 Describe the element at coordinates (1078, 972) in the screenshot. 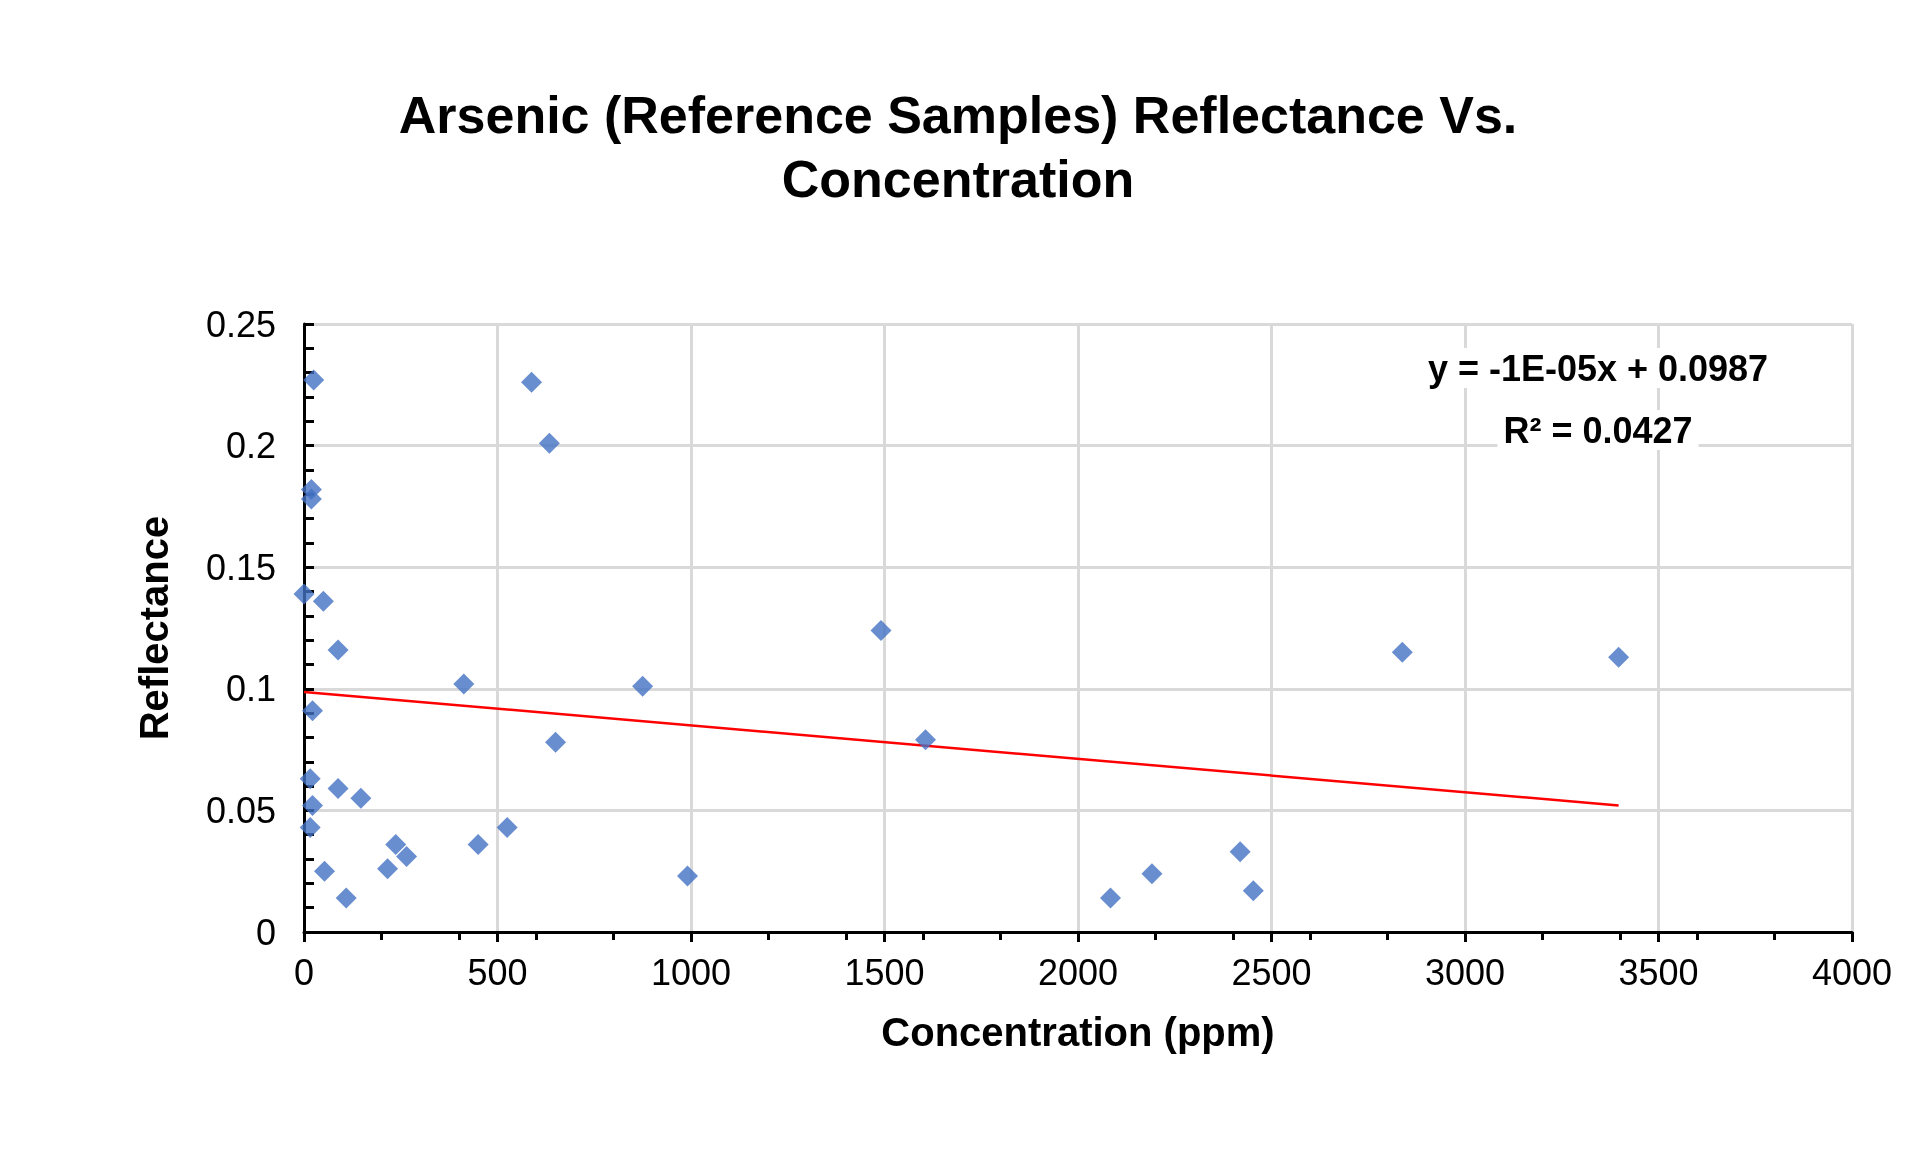

I see `x-tick-label: 2000` at that location.